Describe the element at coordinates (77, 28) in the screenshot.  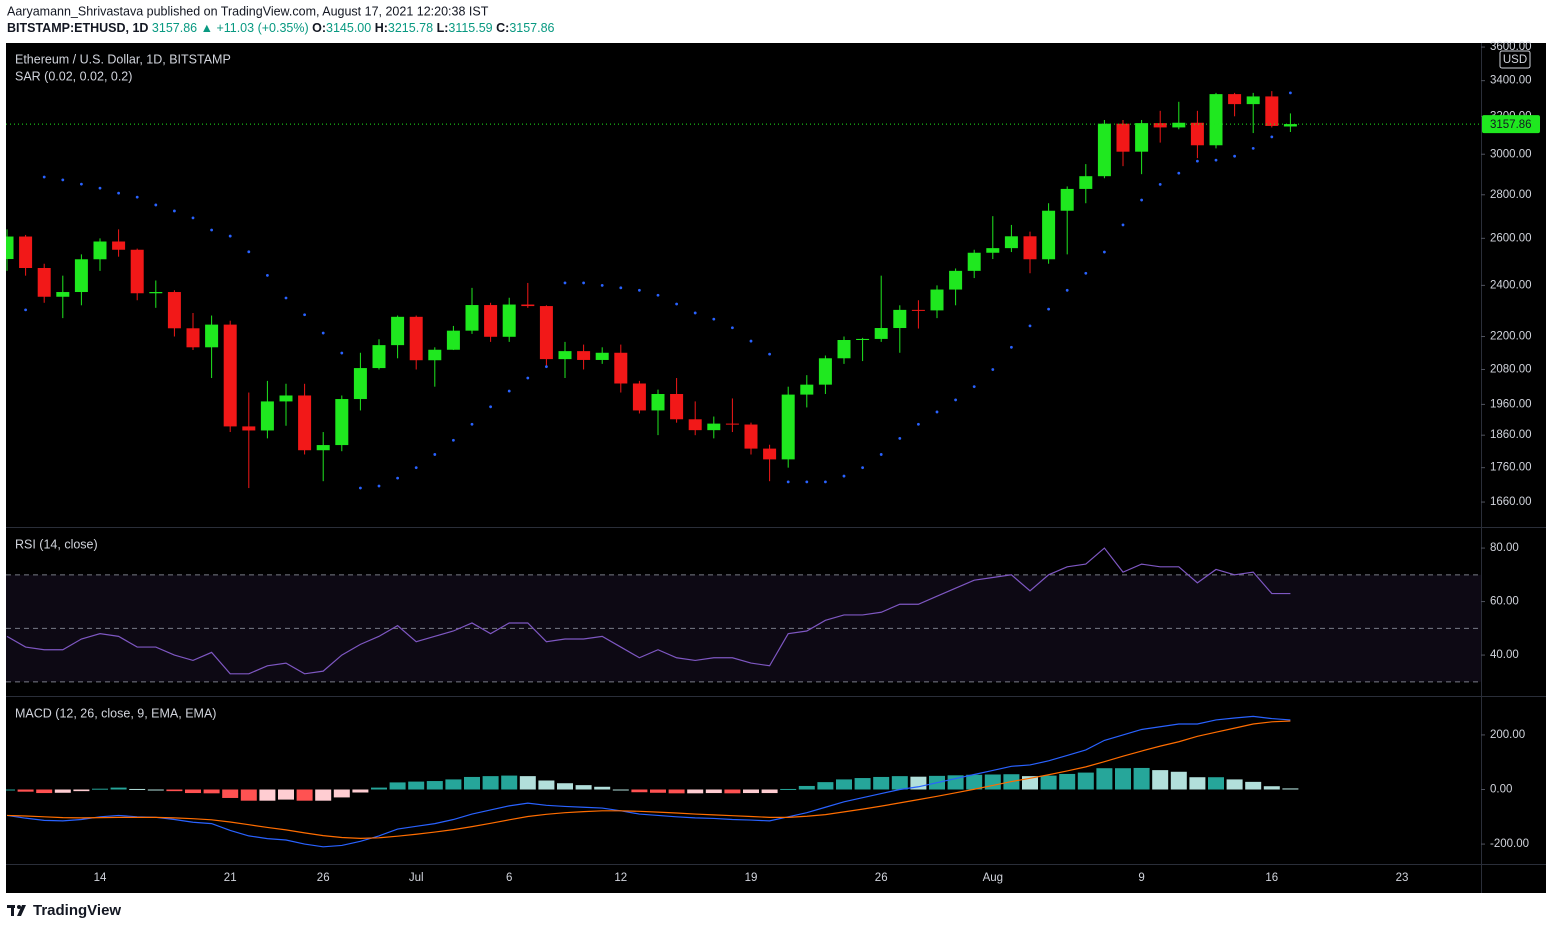
I see `symbol: BITSTAMP:ETHUSD, 1D` at that location.